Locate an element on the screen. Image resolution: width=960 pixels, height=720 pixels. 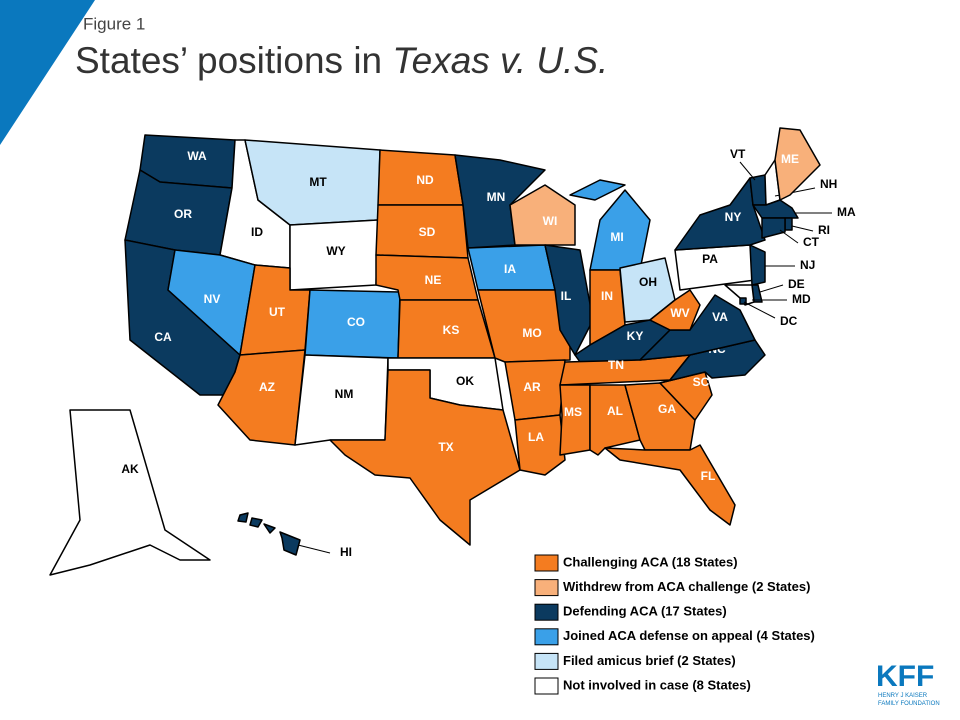
legend-label: Filed amicus brief (2 States) is located at coordinates (649, 660).